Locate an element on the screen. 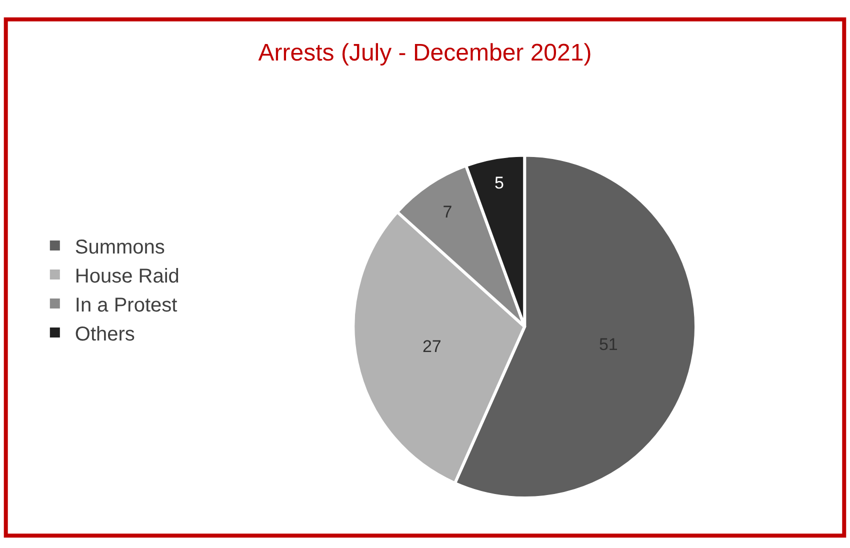 This screenshot has height=548, width=850. legend-label: Summons is located at coordinates (119, 247).